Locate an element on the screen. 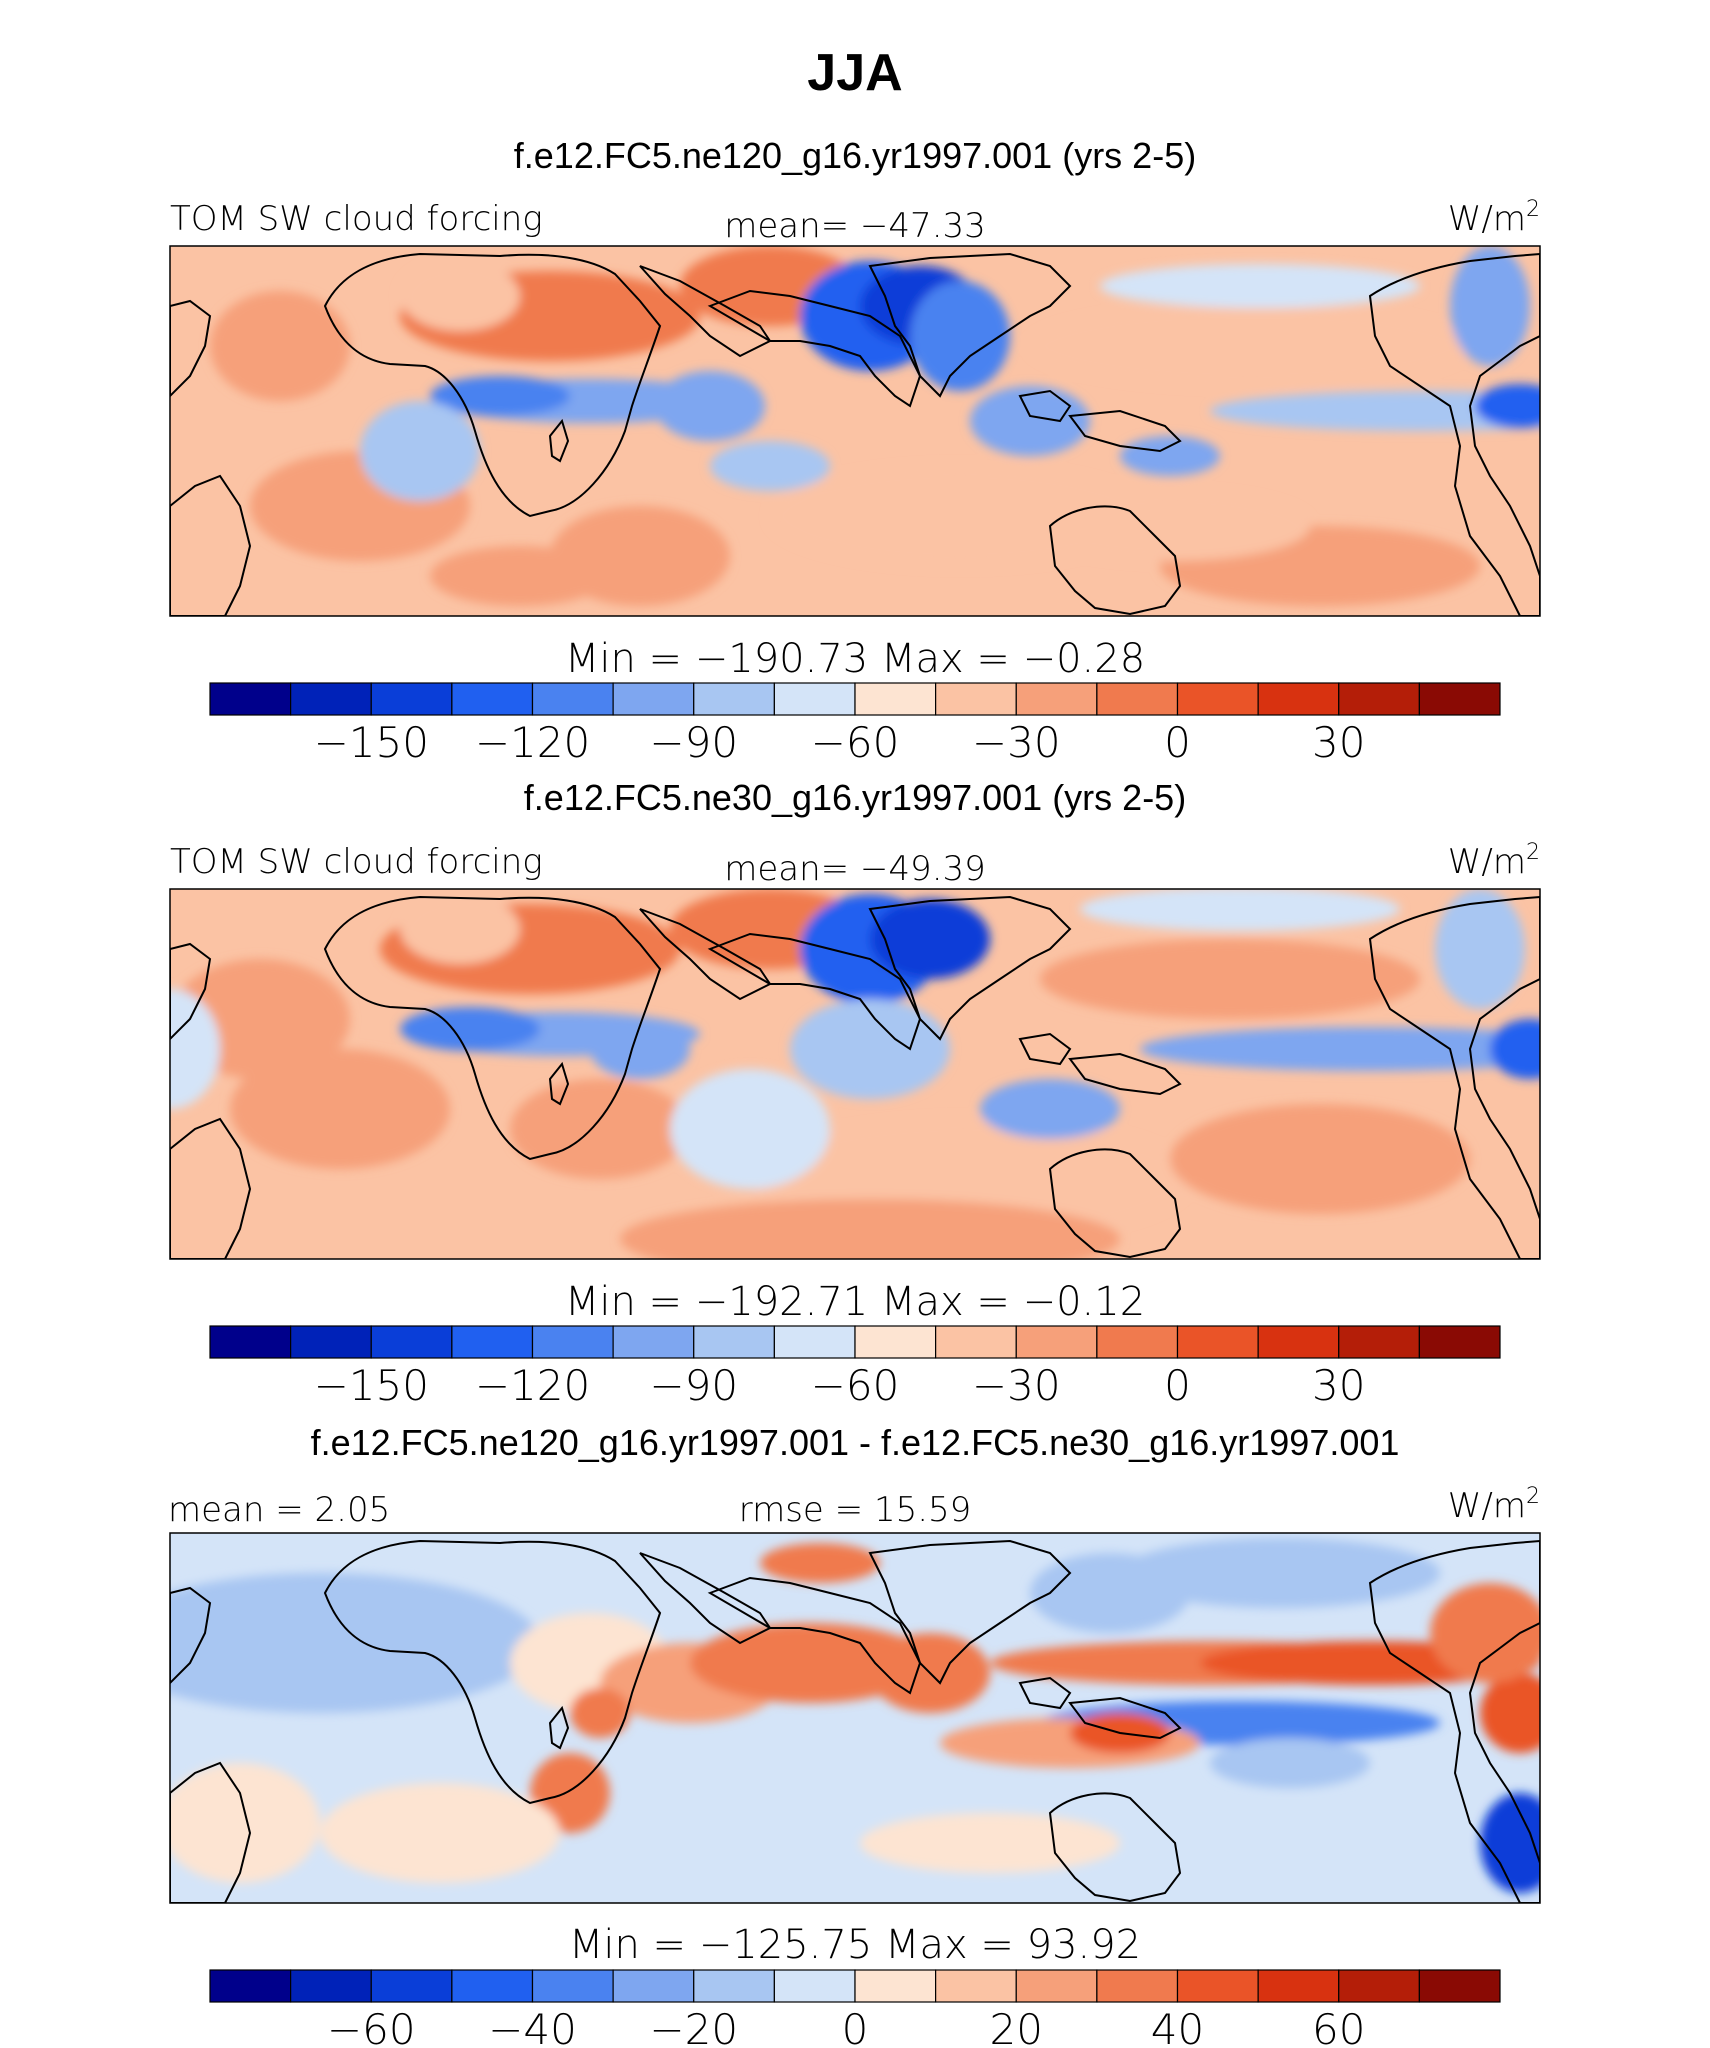 This screenshot has width=1710, height=2048. minmax-label: Min = −125.75 Max = 93.92 is located at coordinates (855, 1945).